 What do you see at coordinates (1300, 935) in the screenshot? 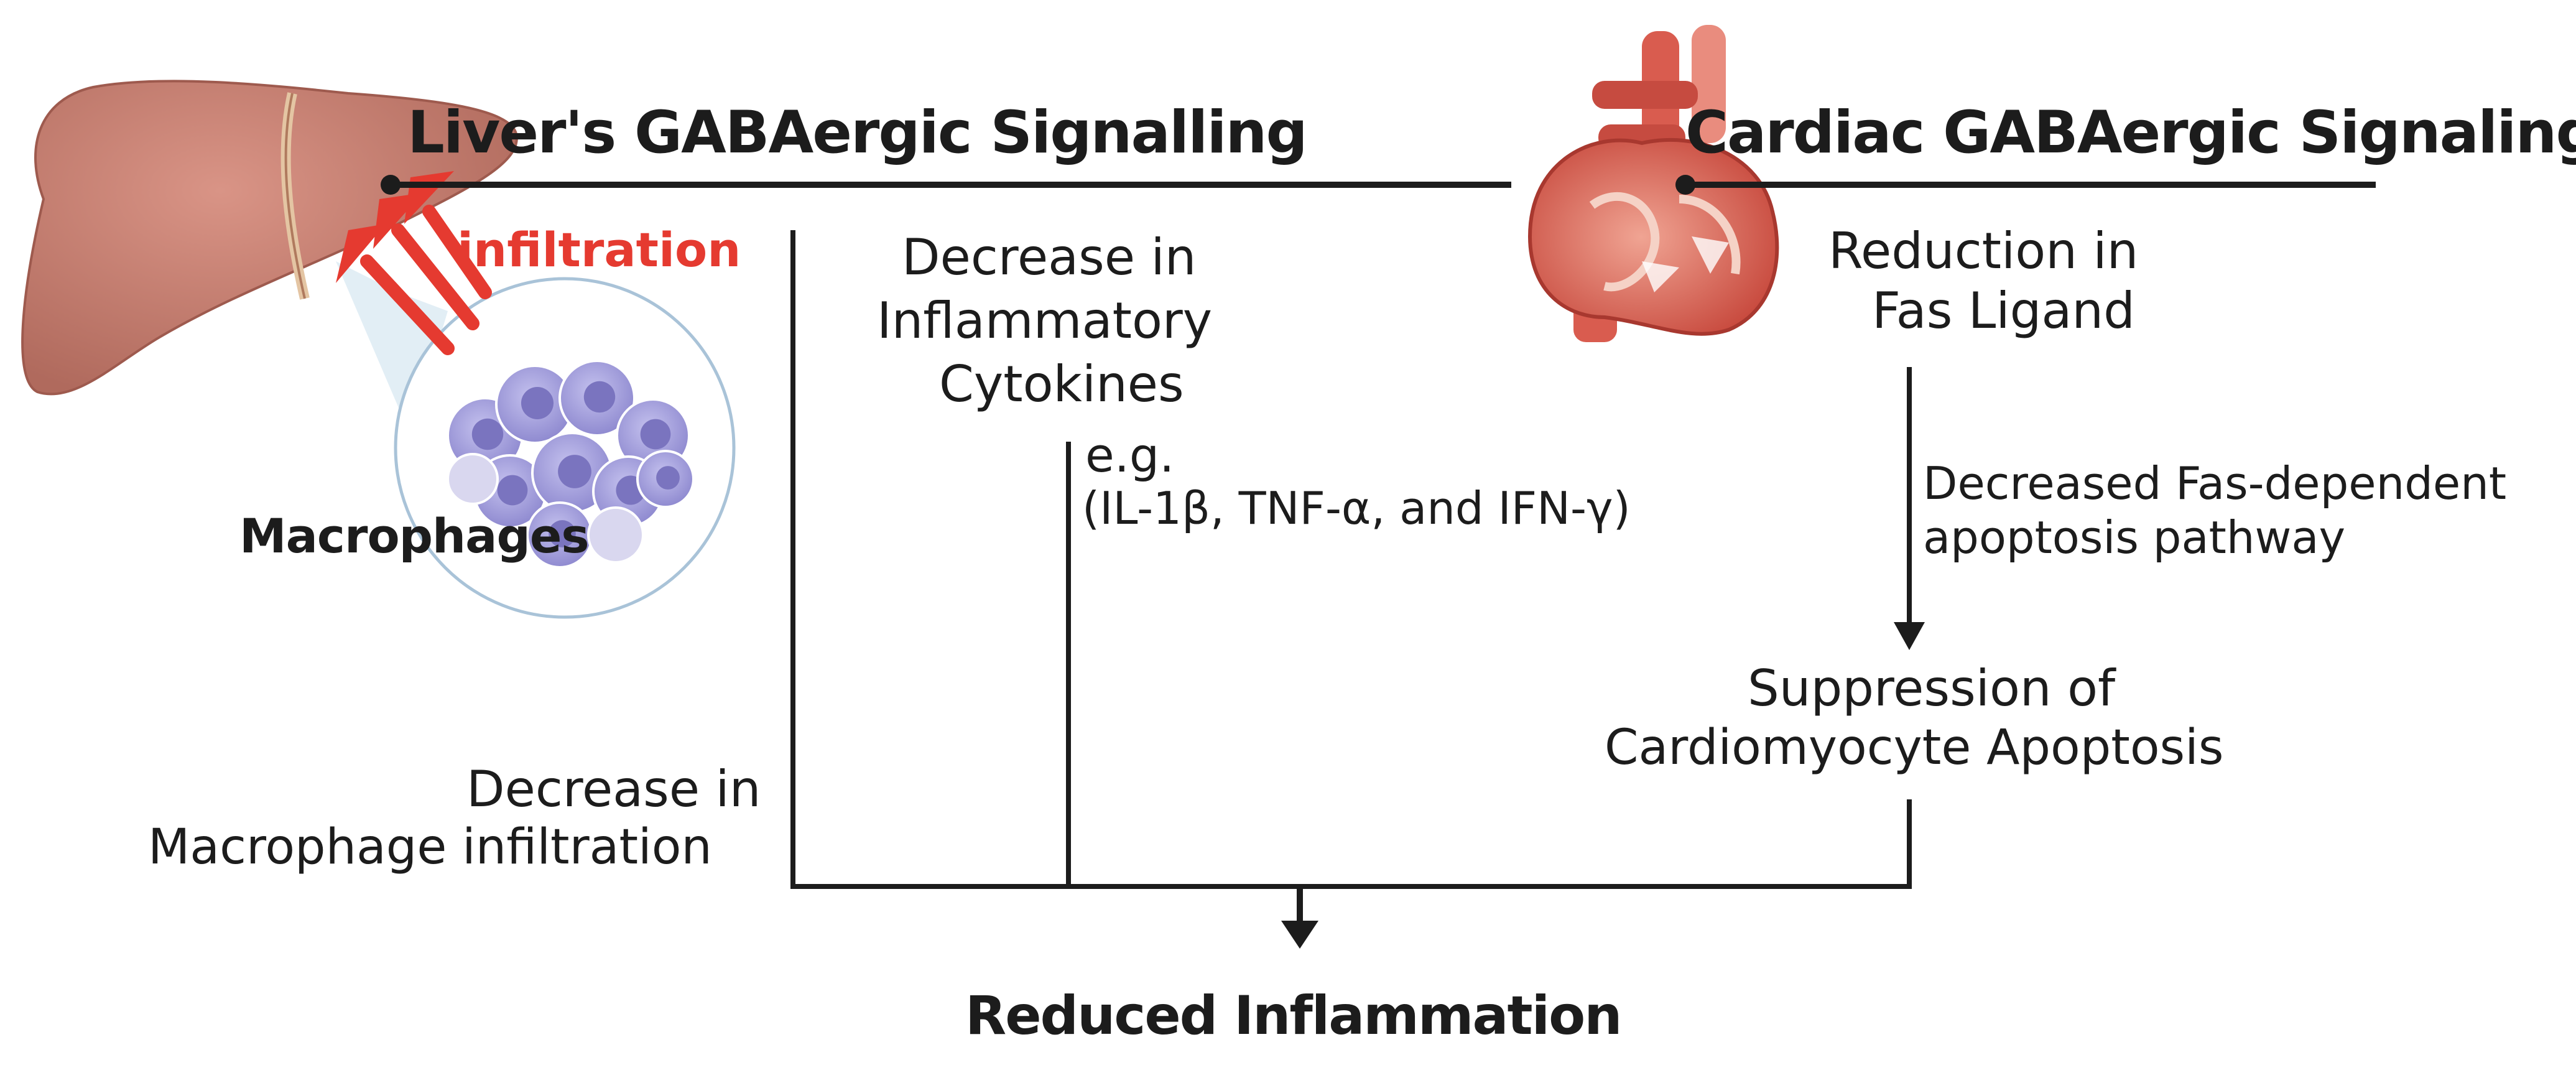
I see `outcome-arrowhead` at bounding box center [1300, 935].